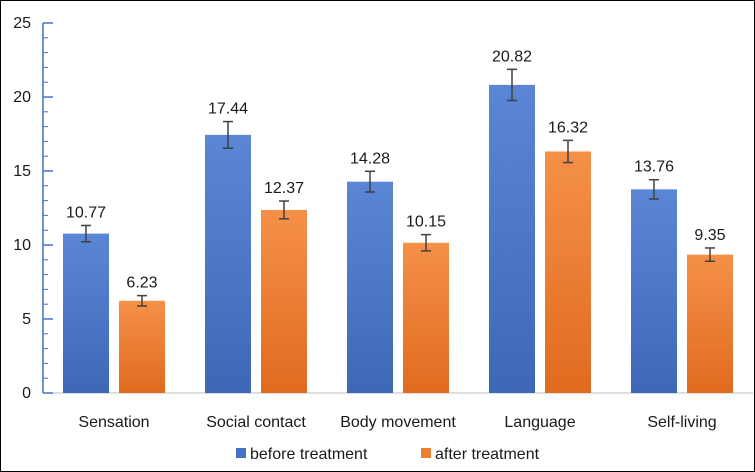 The image size is (755, 472). I want to click on data-label: 14.28, so click(370, 158).